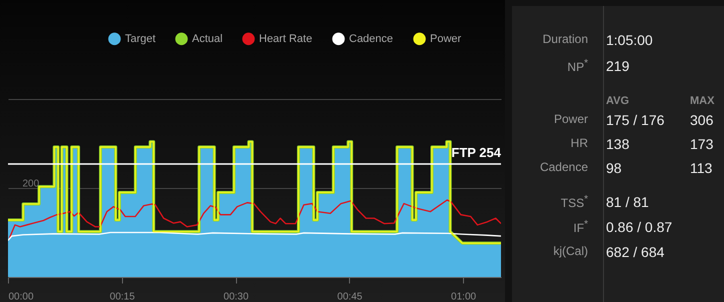 This screenshot has height=302, width=724. Describe the element at coordinates (476, 152) in the screenshot. I see `ref-line-label: FTP 254` at that location.